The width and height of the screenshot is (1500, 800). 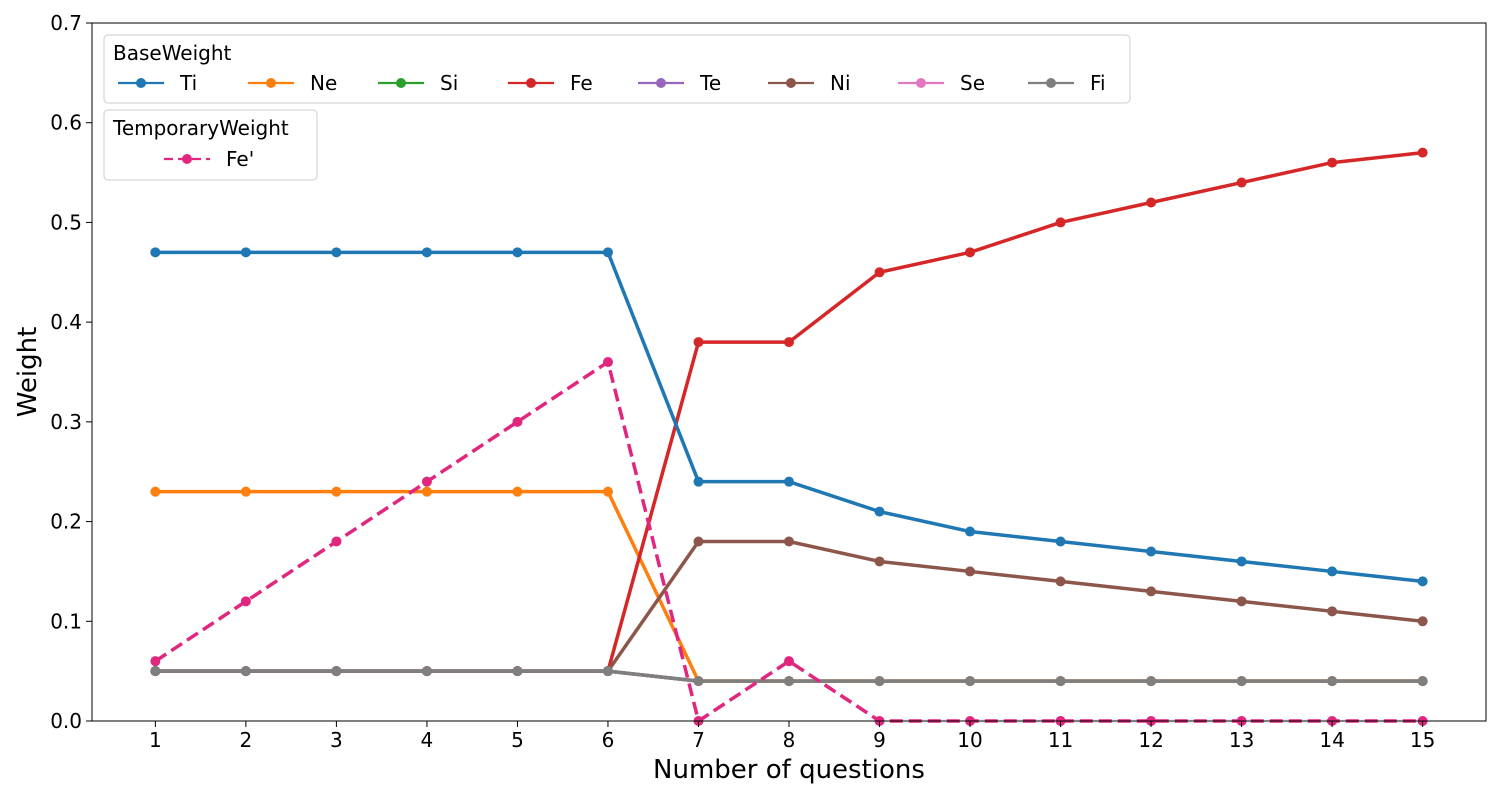 I want to click on legend-entry: Ne, so click(x=292, y=83).